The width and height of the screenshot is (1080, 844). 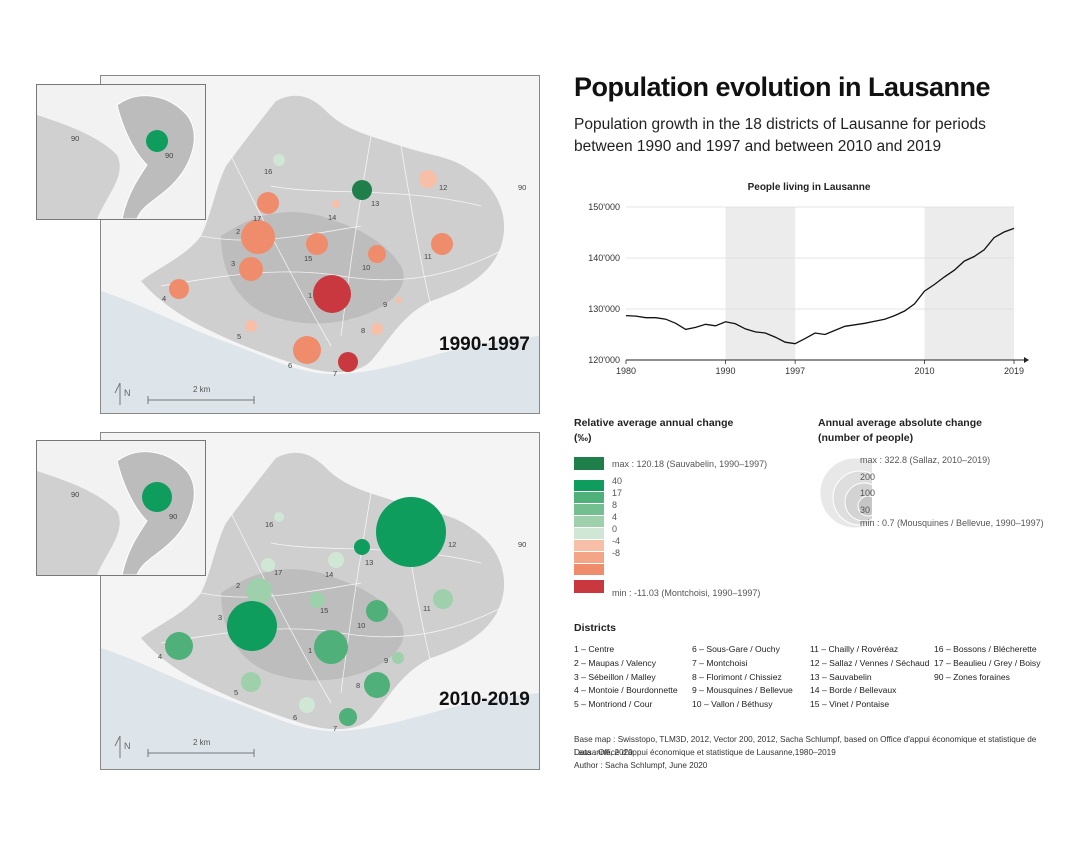 I want to click on threshold-label-2: 8, so click(x=615, y=505).